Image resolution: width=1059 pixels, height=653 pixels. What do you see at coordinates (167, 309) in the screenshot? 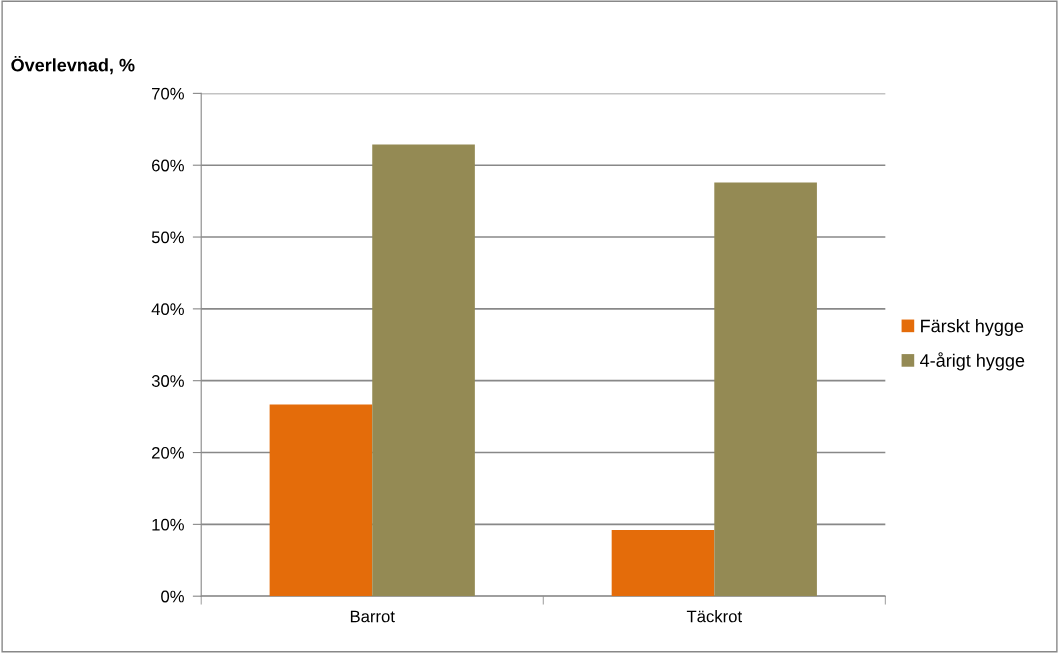
I see `y-tick-label: 40%` at bounding box center [167, 309].